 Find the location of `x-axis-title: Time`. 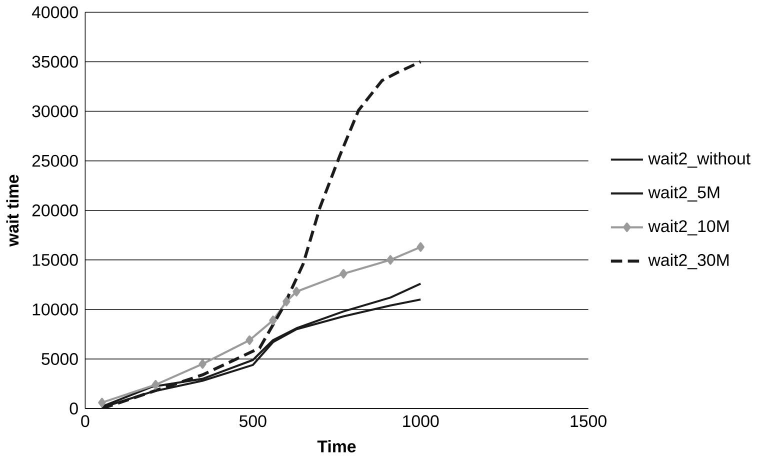

x-axis-title: Time is located at coordinates (336, 446).